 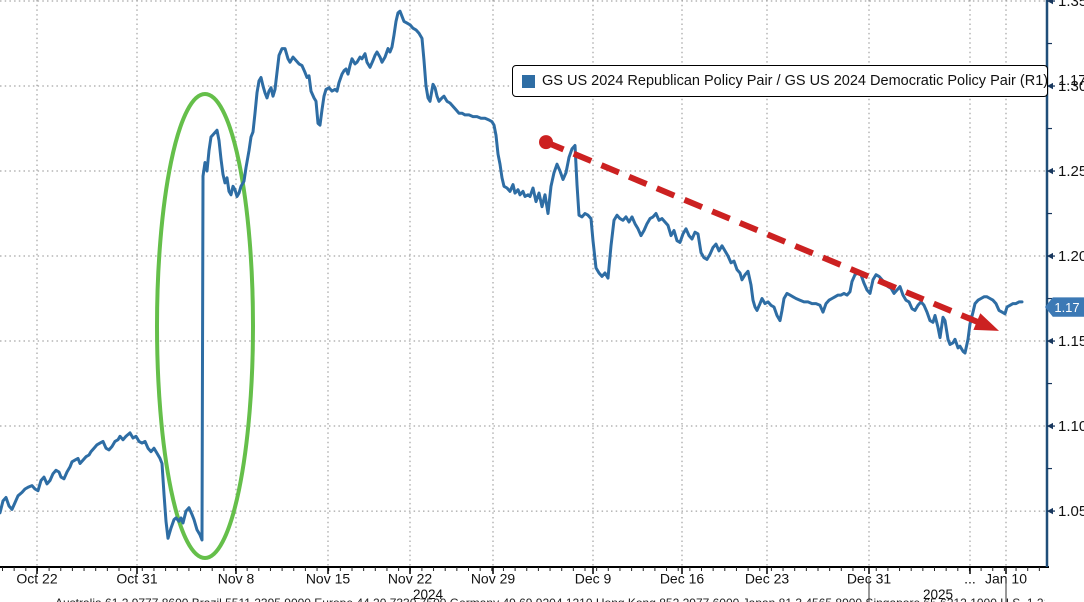 I want to click on election-spike-ellipse-annotation, so click(x=205, y=326).